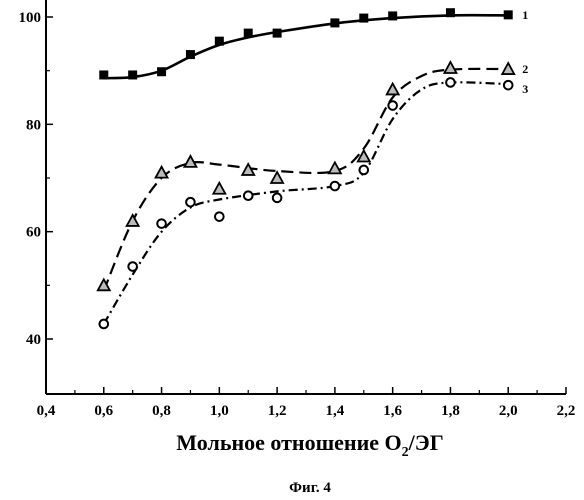  What do you see at coordinates (277, 411) in the screenshot?
I see `x-tick-label: 1,2` at bounding box center [277, 411].